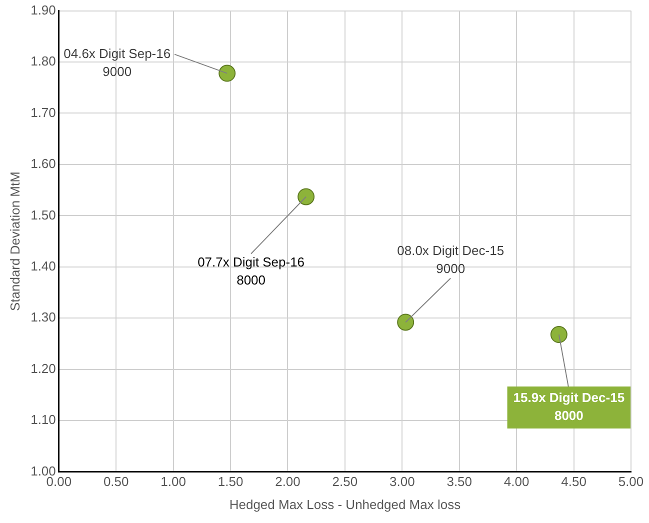 The height and width of the screenshot is (523, 649). I want to click on x-tick-label: 0.50, so click(116, 482).